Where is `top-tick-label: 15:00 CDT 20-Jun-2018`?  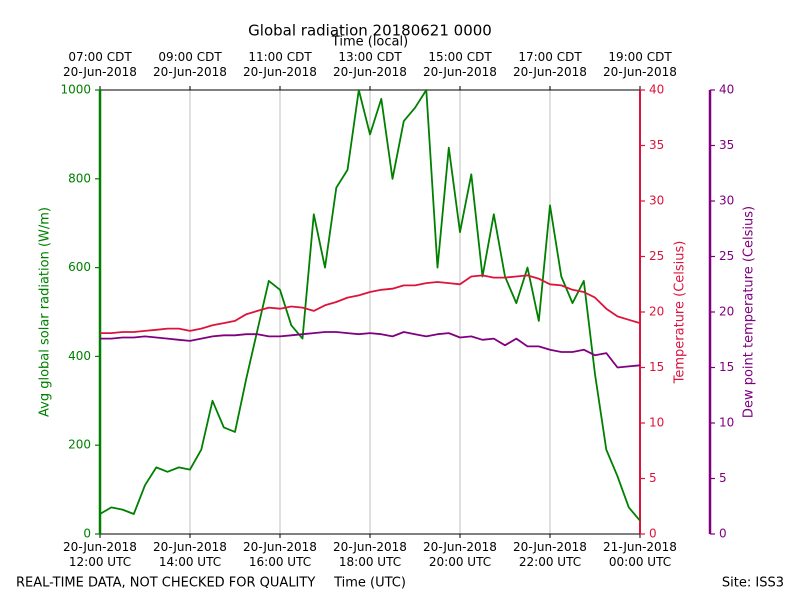
top-tick-label: 15:00 CDT 20-Jun-2018 is located at coordinates (460, 64).